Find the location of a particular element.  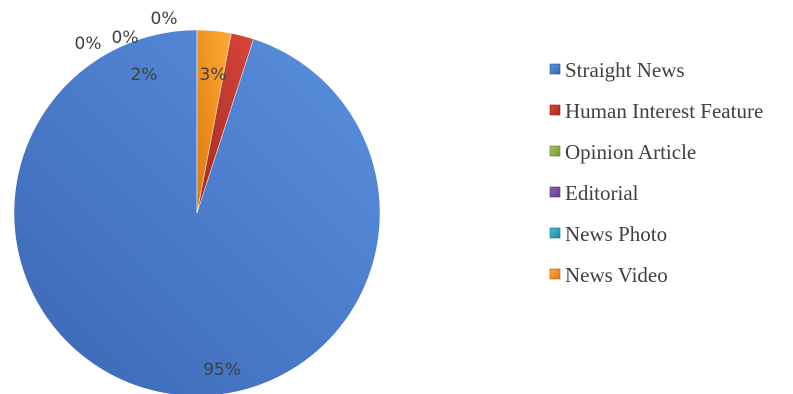

legend-label-straight-news: Straight News is located at coordinates (625, 70).